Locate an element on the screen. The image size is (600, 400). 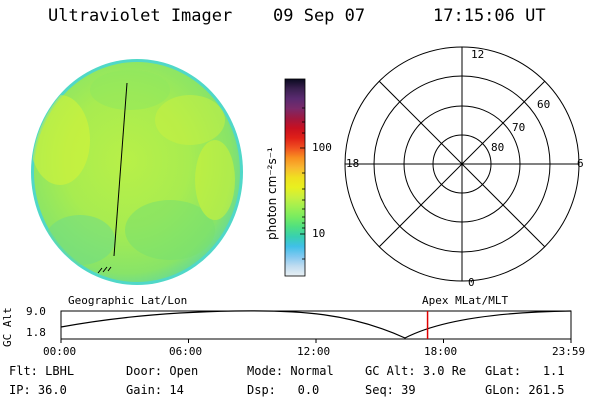
info-seq-value: 39 is located at coordinates (408, 390).